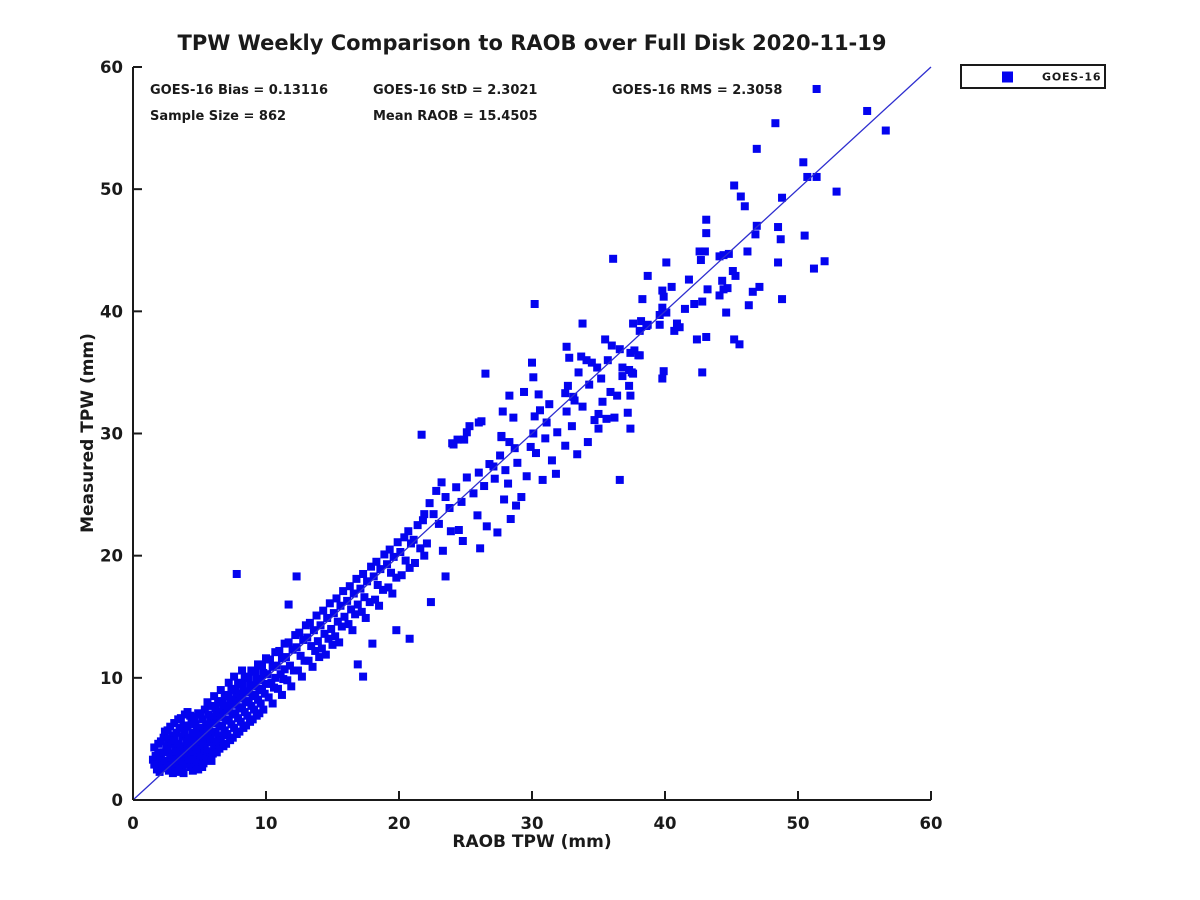  Describe the element at coordinates (665, 823) in the screenshot. I see `x-tick-label: 40` at that location.